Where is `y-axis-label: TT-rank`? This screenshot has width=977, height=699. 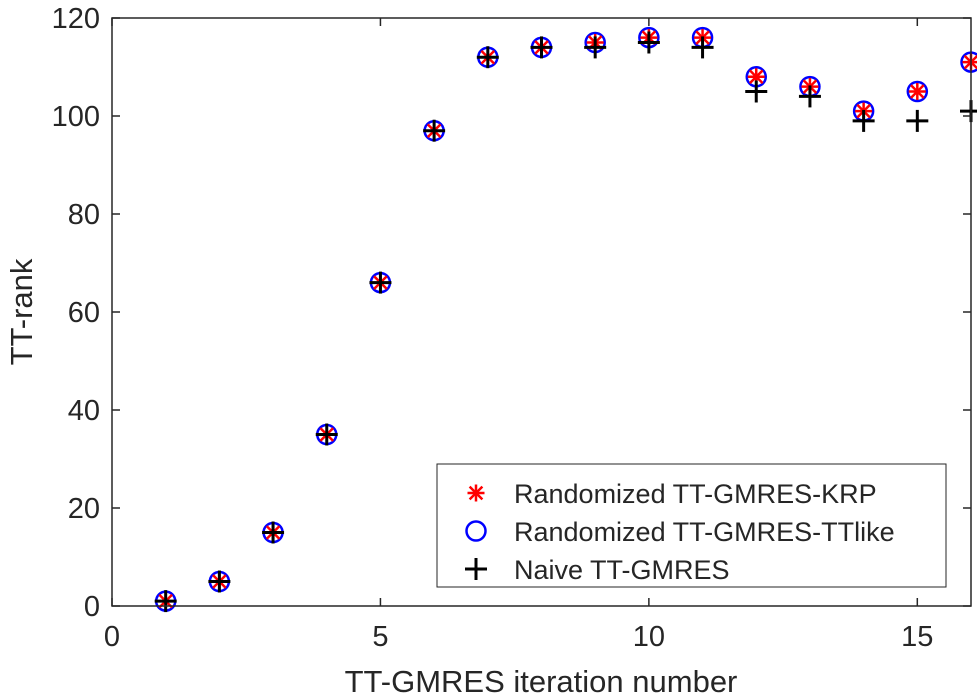 y-axis-label: TT-rank is located at coordinates (21, 311).